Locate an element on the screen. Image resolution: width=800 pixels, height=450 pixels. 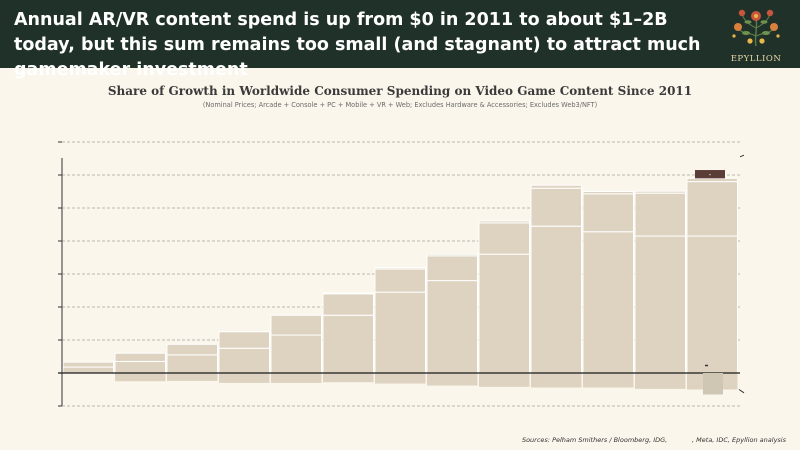
leader-tick-bottom is located at coordinates (741, 391).